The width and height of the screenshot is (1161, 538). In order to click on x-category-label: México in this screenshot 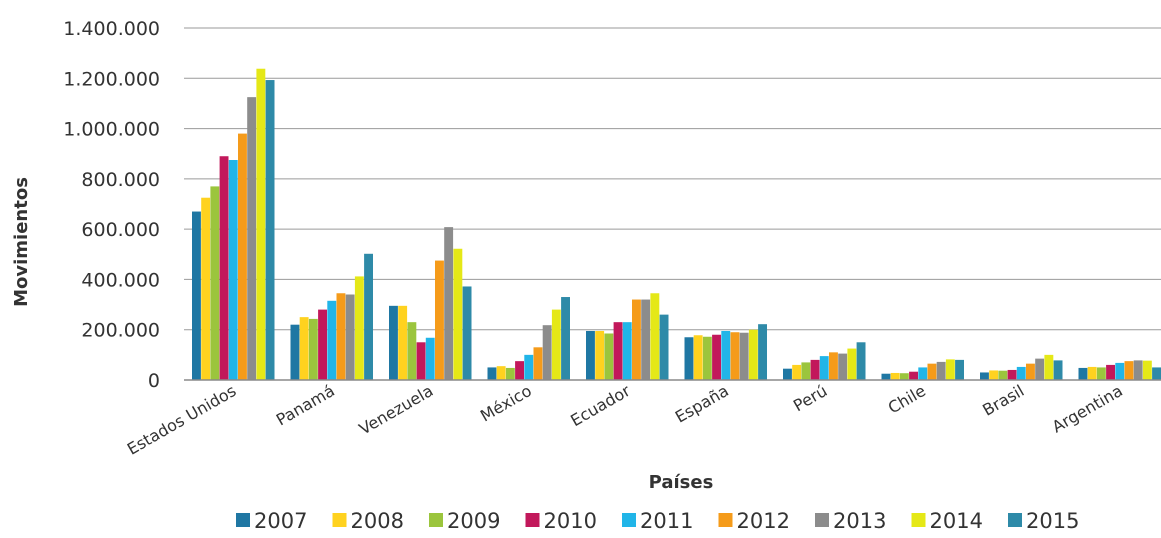, I will do `click(506, 403)`.